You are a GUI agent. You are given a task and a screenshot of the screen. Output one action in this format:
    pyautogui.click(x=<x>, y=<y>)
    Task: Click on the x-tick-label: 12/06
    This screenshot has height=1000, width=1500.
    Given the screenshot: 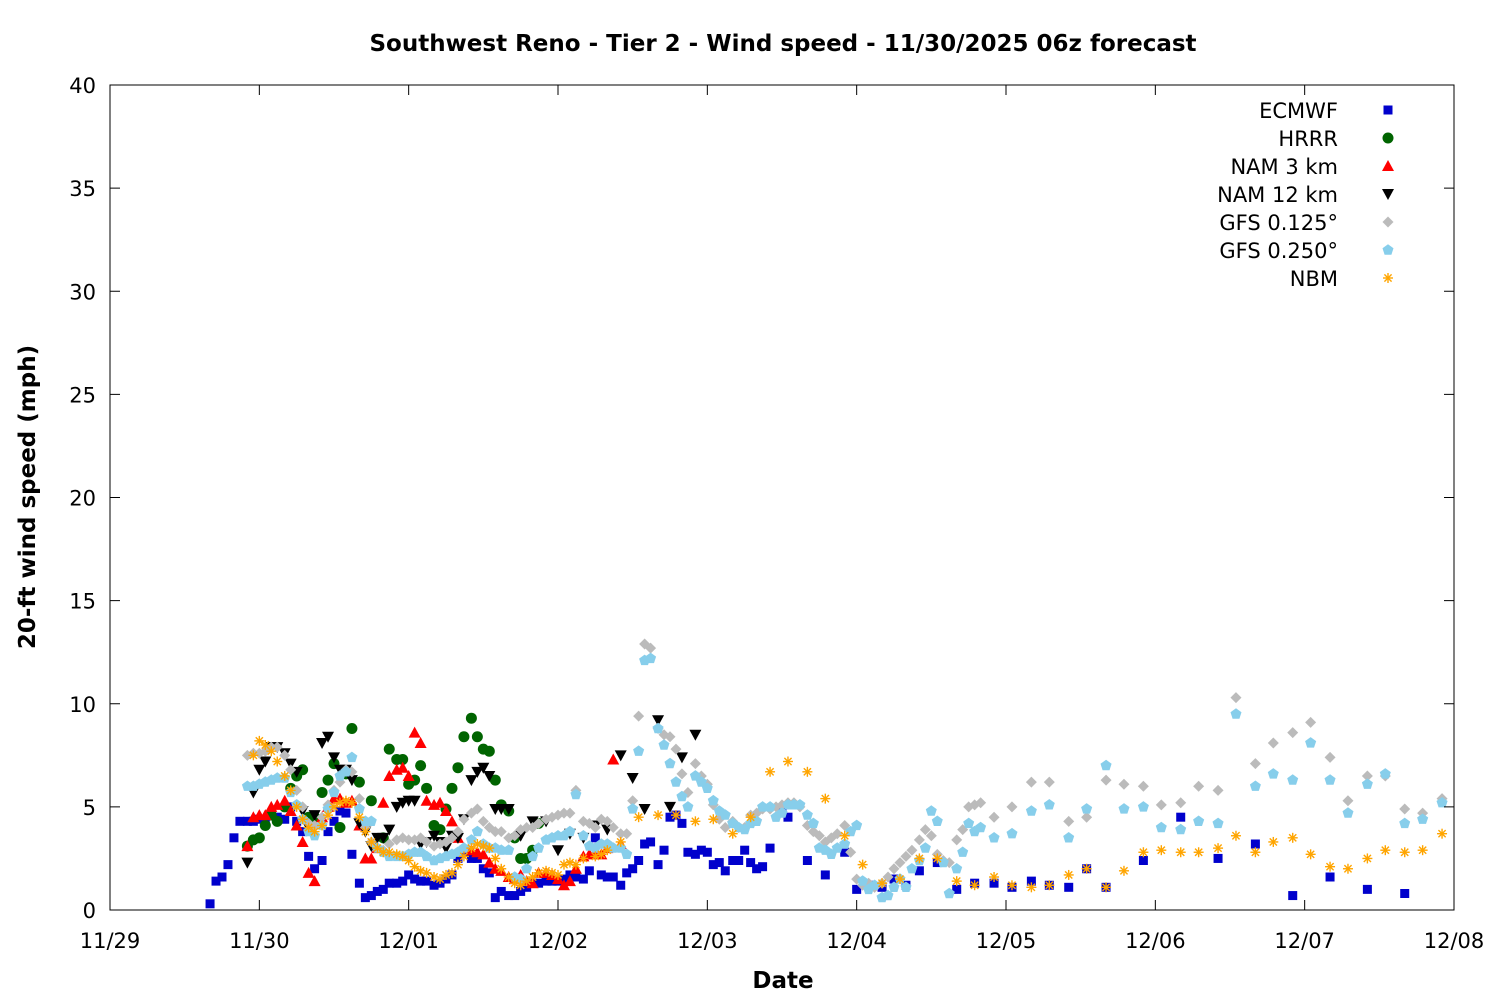 What is the action you would take?
    pyautogui.click(x=1155, y=941)
    